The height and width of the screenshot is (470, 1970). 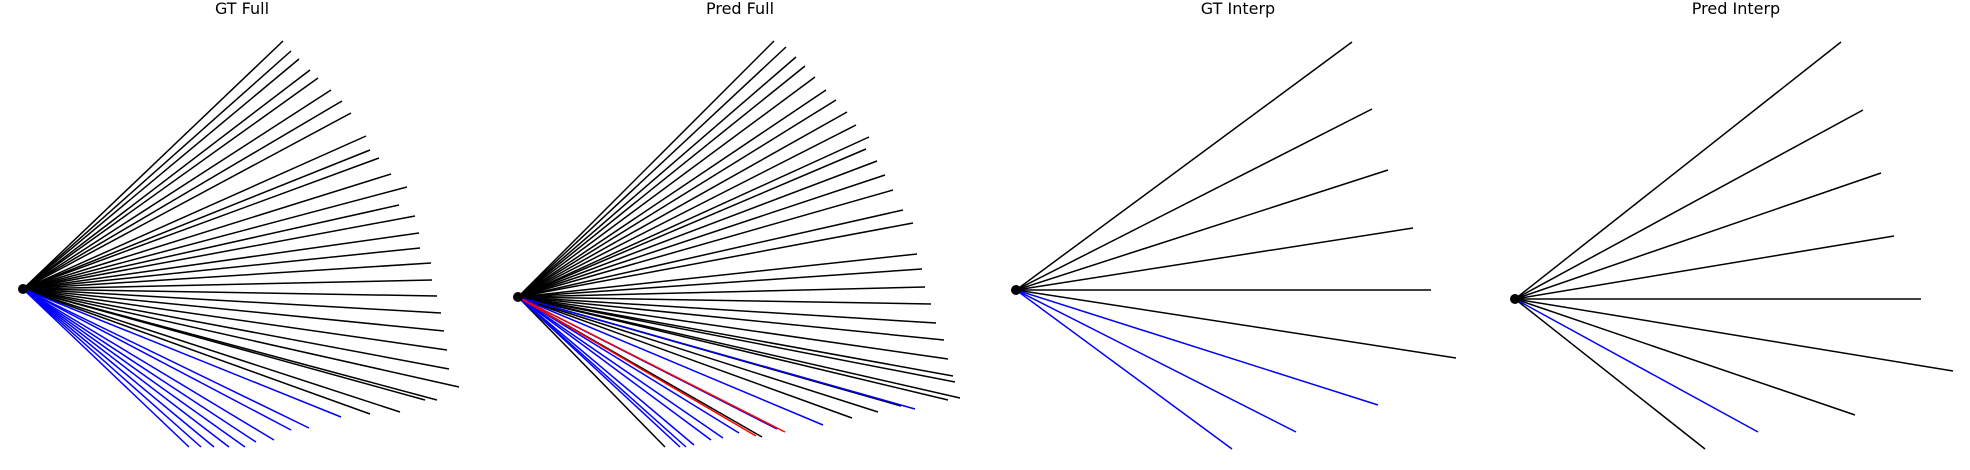 I want to click on panel-title: Pred Full, so click(x=740, y=9).